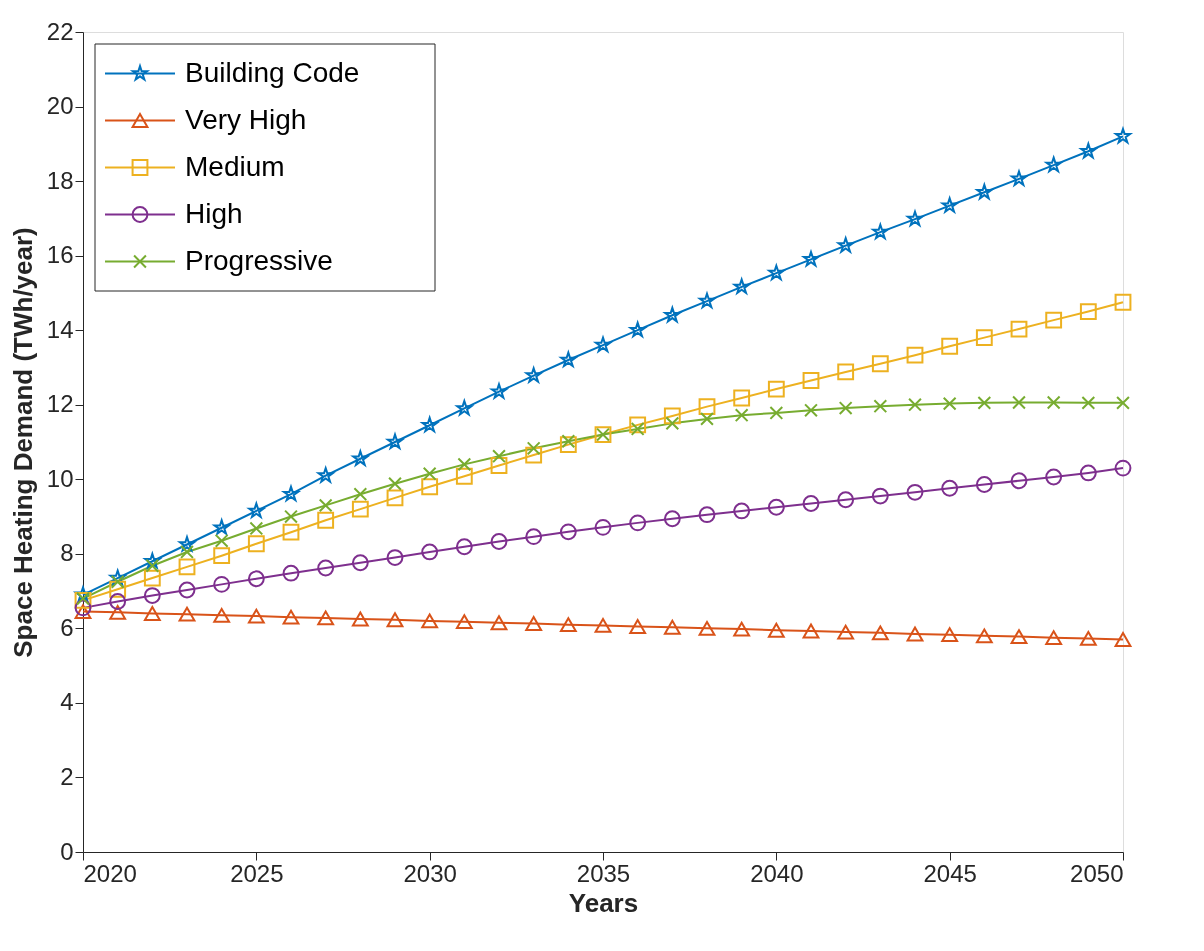 This screenshot has height=951, width=1204. Describe the element at coordinates (603, 902) in the screenshot. I see `x-axis-title: Years` at that location.